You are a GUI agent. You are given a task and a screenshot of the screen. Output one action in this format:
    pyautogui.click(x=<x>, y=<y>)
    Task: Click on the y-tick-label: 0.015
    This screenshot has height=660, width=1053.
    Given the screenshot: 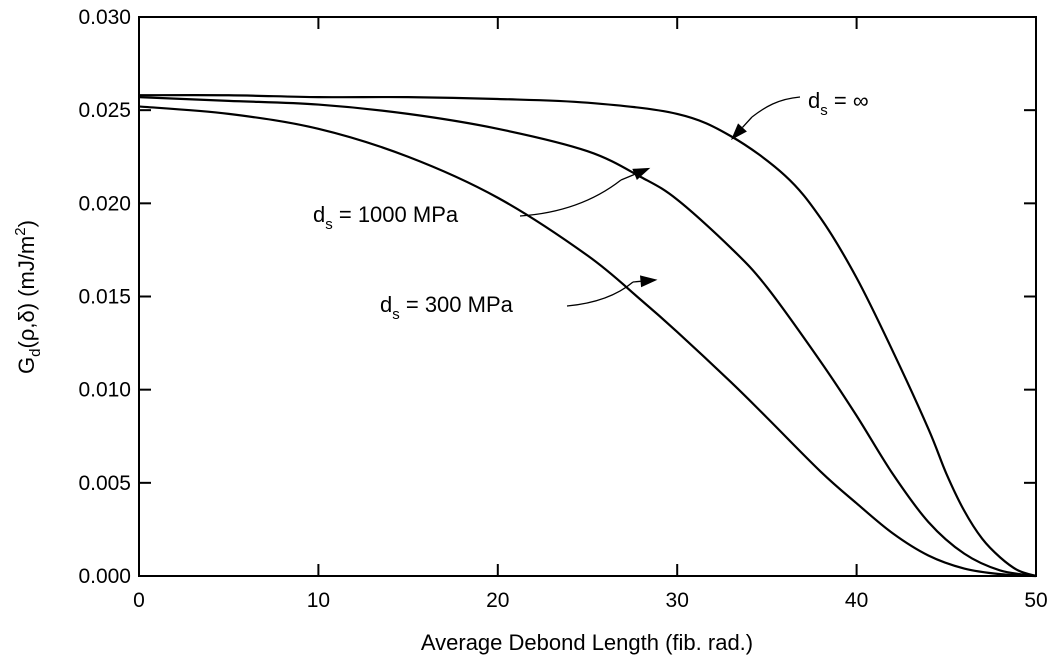 What is the action you would take?
    pyautogui.click(x=104, y=297)
    